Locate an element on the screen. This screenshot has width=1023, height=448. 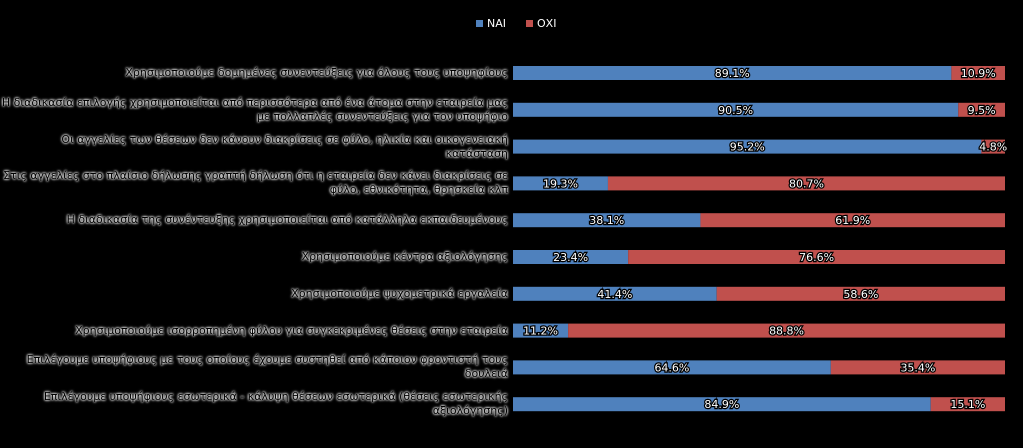
bar-value-label: 4.8% is located at coordinates (993, 147).